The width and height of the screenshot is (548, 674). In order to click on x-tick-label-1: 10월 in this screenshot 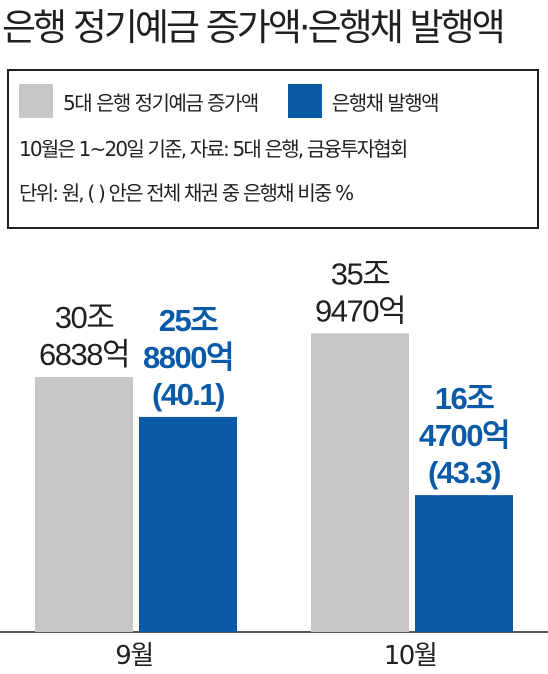, I will do `click(410, 656)`.